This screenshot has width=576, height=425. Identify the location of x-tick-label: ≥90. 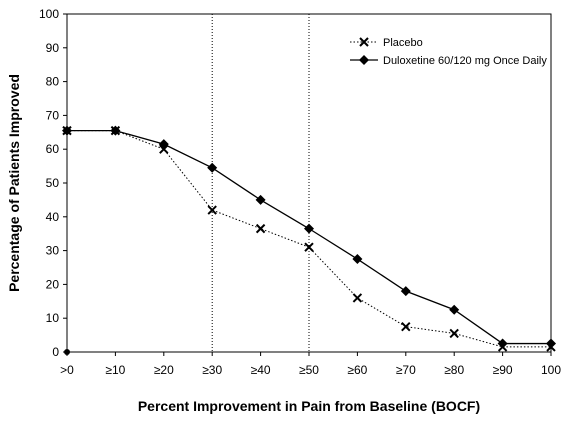
(503, 370).